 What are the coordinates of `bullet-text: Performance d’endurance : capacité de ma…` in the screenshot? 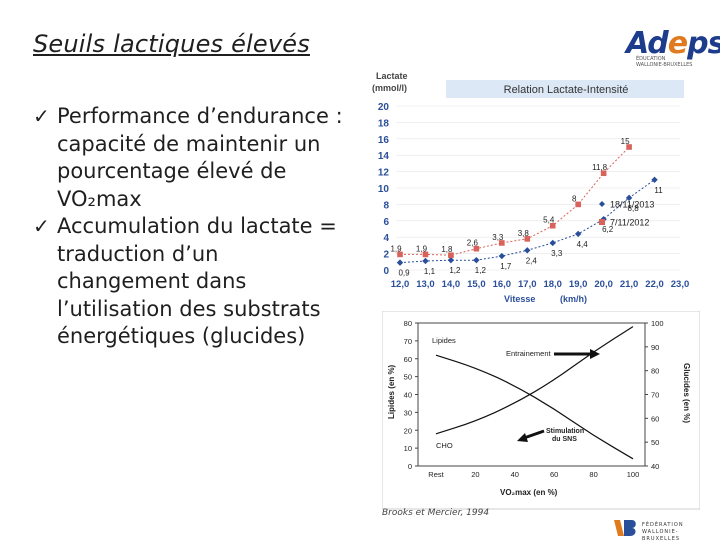 It's located at (200, 157).